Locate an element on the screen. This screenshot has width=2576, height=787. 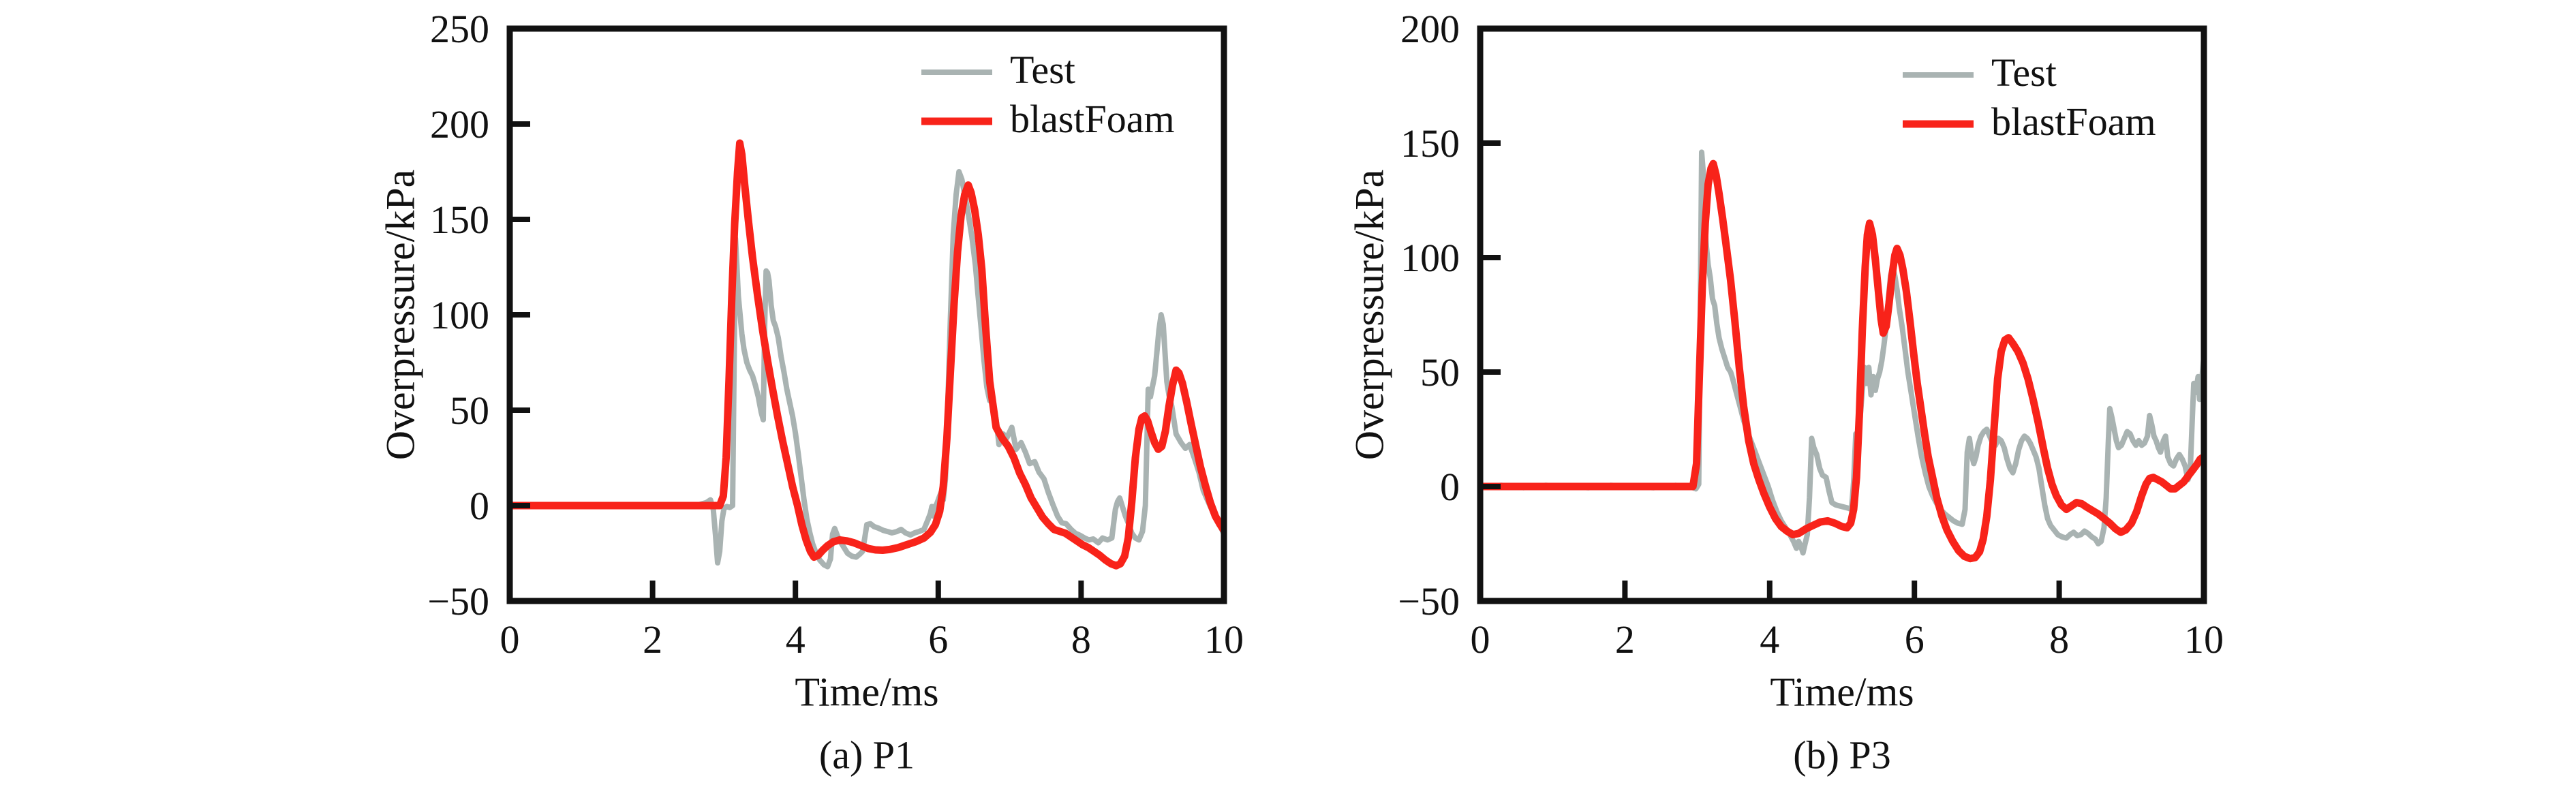
y-tick-label: 250 is located at coordinates (459, 29).